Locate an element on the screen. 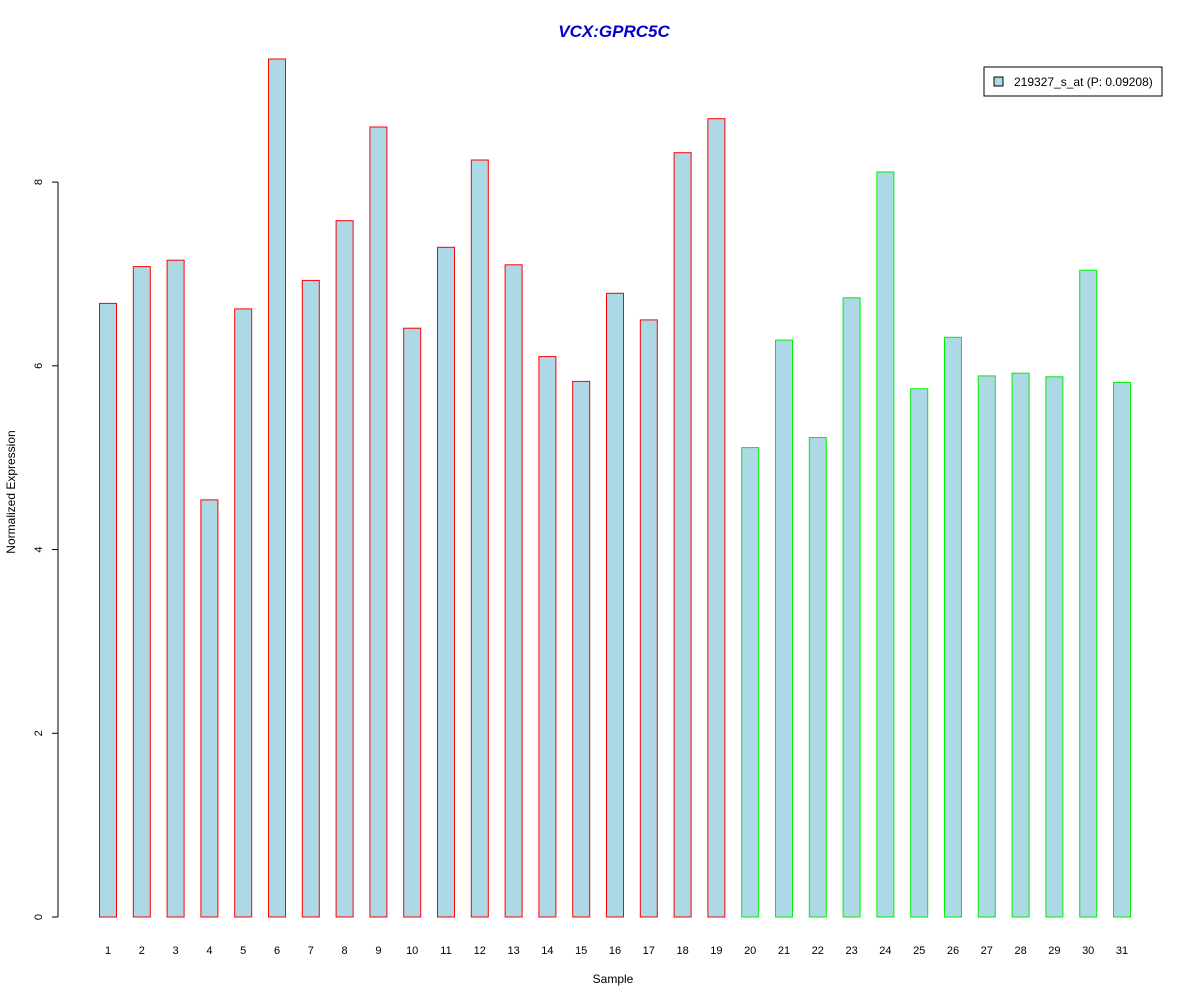 Image resolution: width=1200 pixels, height=1000 pixels. x-tick-label: 11 is located at coordinates (445, 951).